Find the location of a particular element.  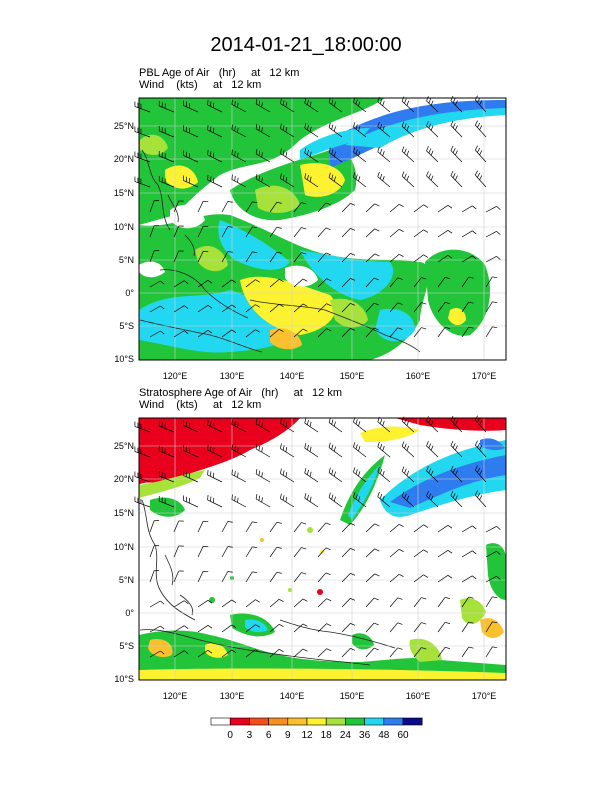

panel1-field-label: PBL Age of Air (hr) at 12 km is located at coordinates (219, 73).